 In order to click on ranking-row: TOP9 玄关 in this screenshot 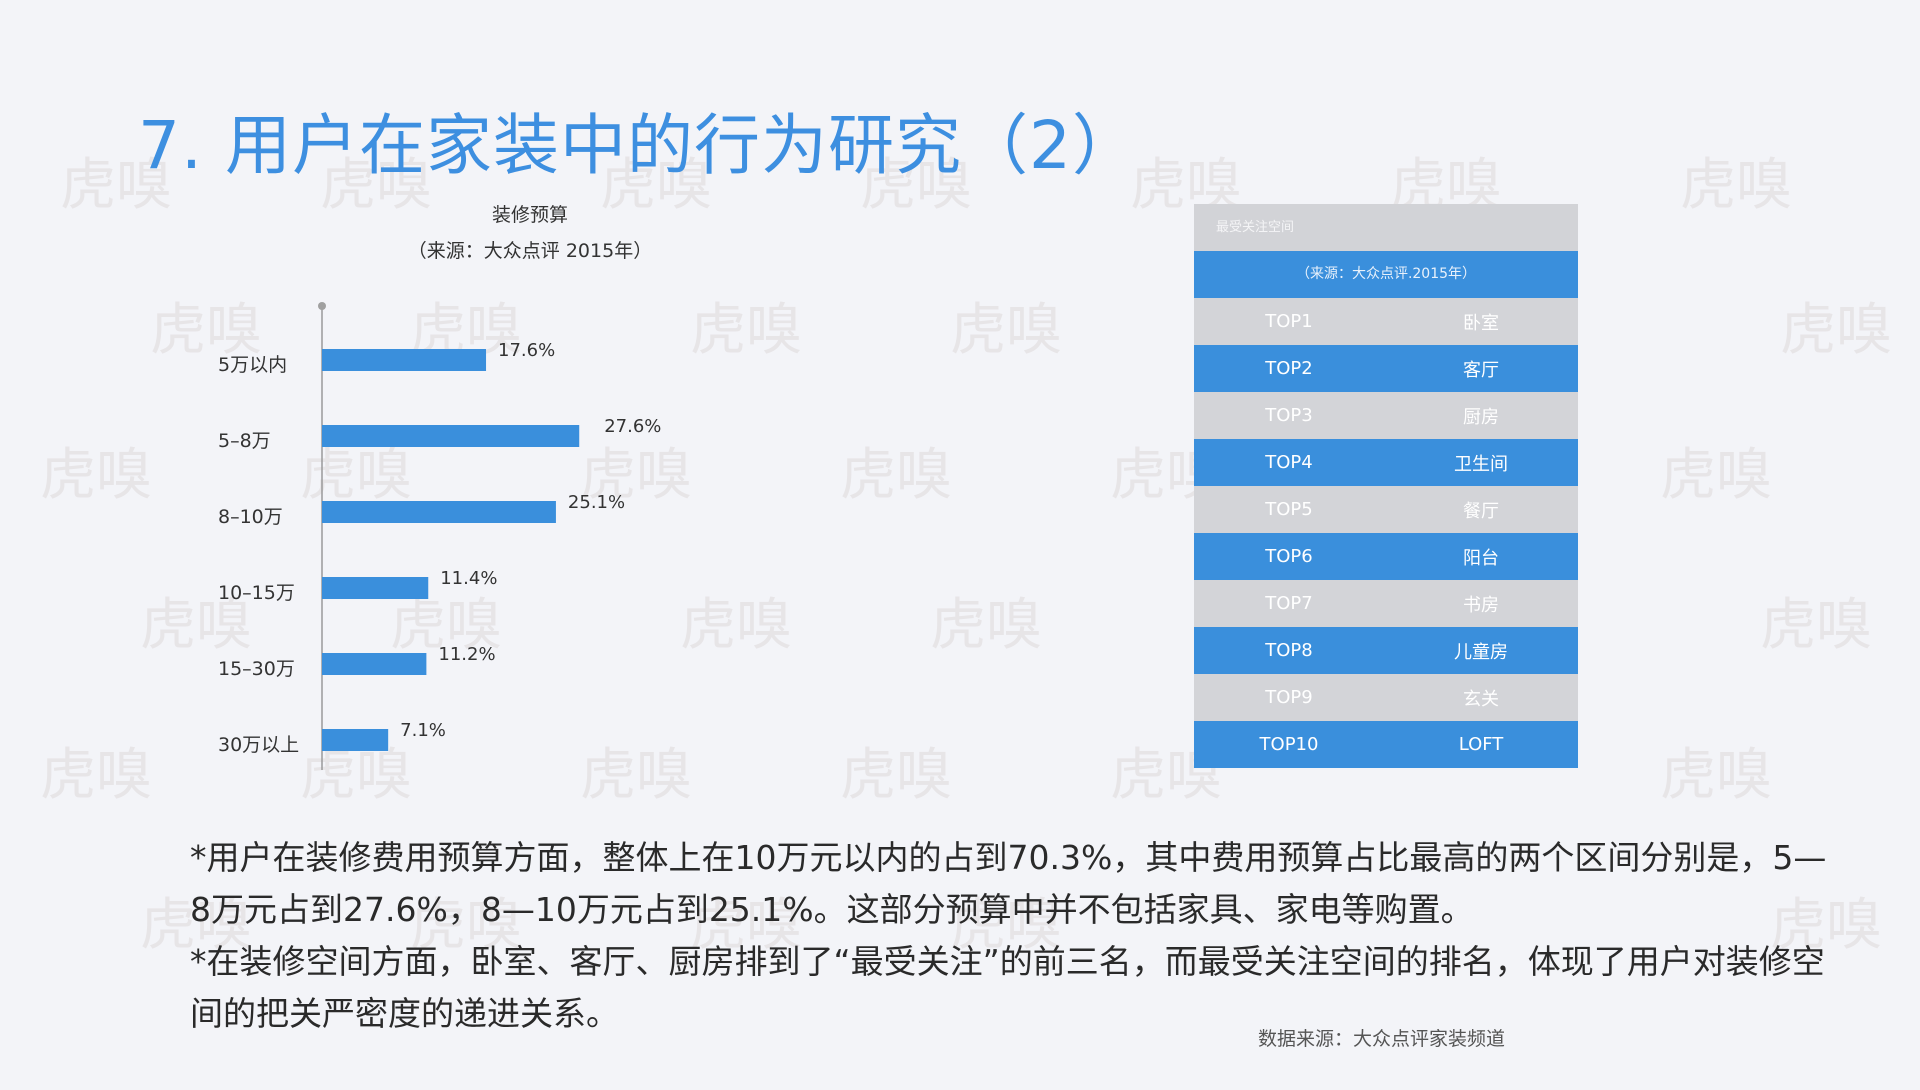, I will do `click(1386, 697)`.